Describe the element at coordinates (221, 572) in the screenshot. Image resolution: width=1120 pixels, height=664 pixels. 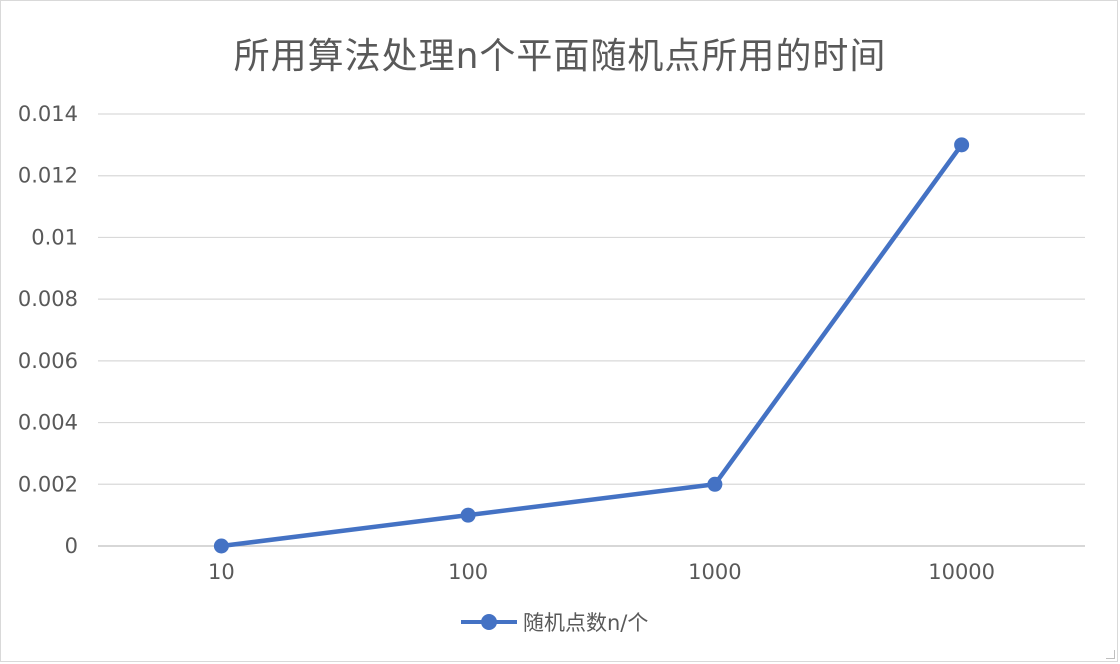
I see `x-tick-label: 10` at that location.